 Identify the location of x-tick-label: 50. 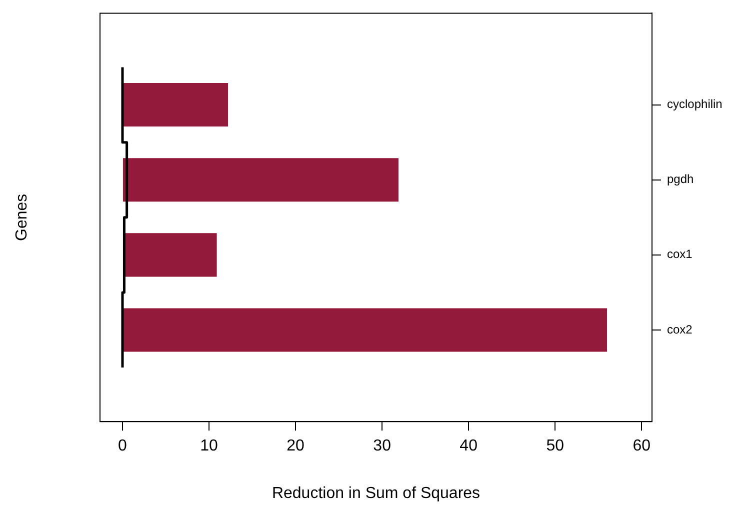
(555, 446).